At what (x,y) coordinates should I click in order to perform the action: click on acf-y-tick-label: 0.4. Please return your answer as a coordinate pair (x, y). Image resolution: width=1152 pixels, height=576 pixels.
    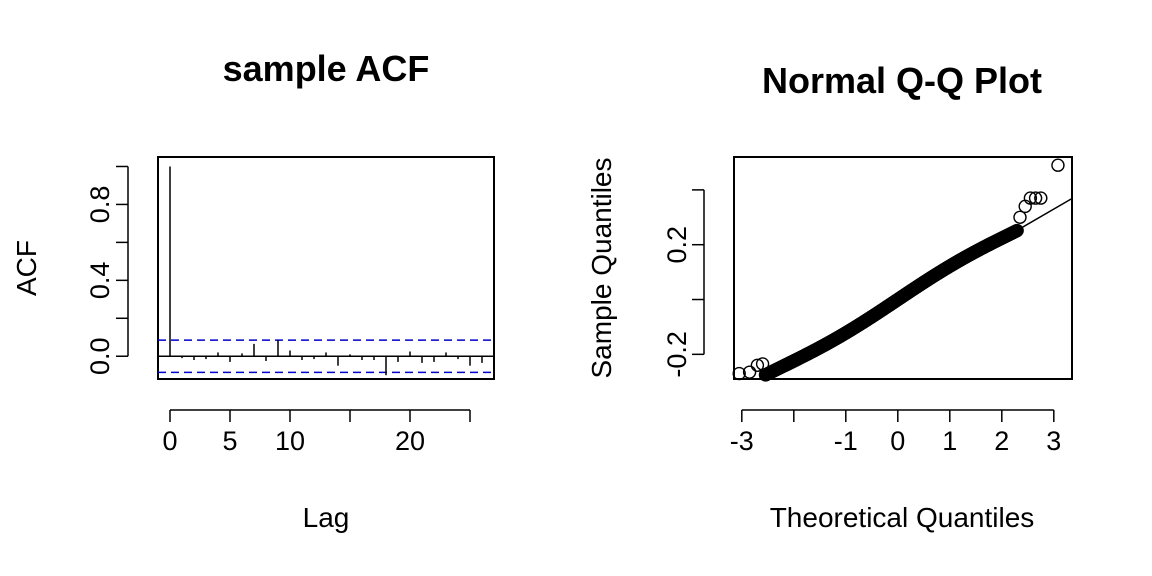
    Looking at the image, I should click on (100, 281).